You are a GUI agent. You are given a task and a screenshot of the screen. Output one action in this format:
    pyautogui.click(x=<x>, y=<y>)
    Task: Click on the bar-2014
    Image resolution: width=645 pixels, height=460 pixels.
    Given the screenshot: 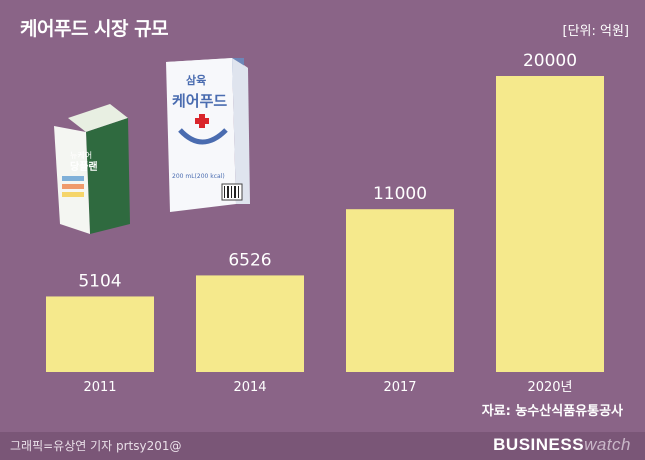 What is the action you would take?
    pyautogui.click(x=250, y=323)
    